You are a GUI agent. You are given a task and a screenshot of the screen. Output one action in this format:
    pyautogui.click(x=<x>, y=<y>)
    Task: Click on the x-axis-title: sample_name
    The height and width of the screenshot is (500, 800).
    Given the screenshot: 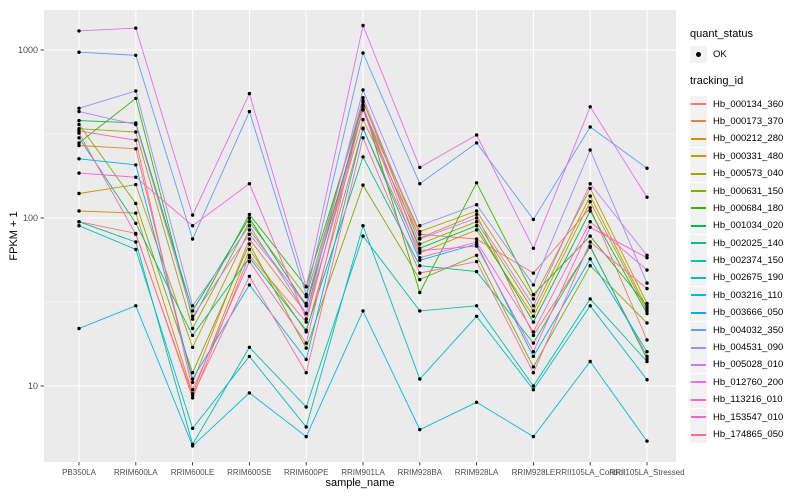 What is the action you would take?
    pyautogui.click(x=360, y=483)
    